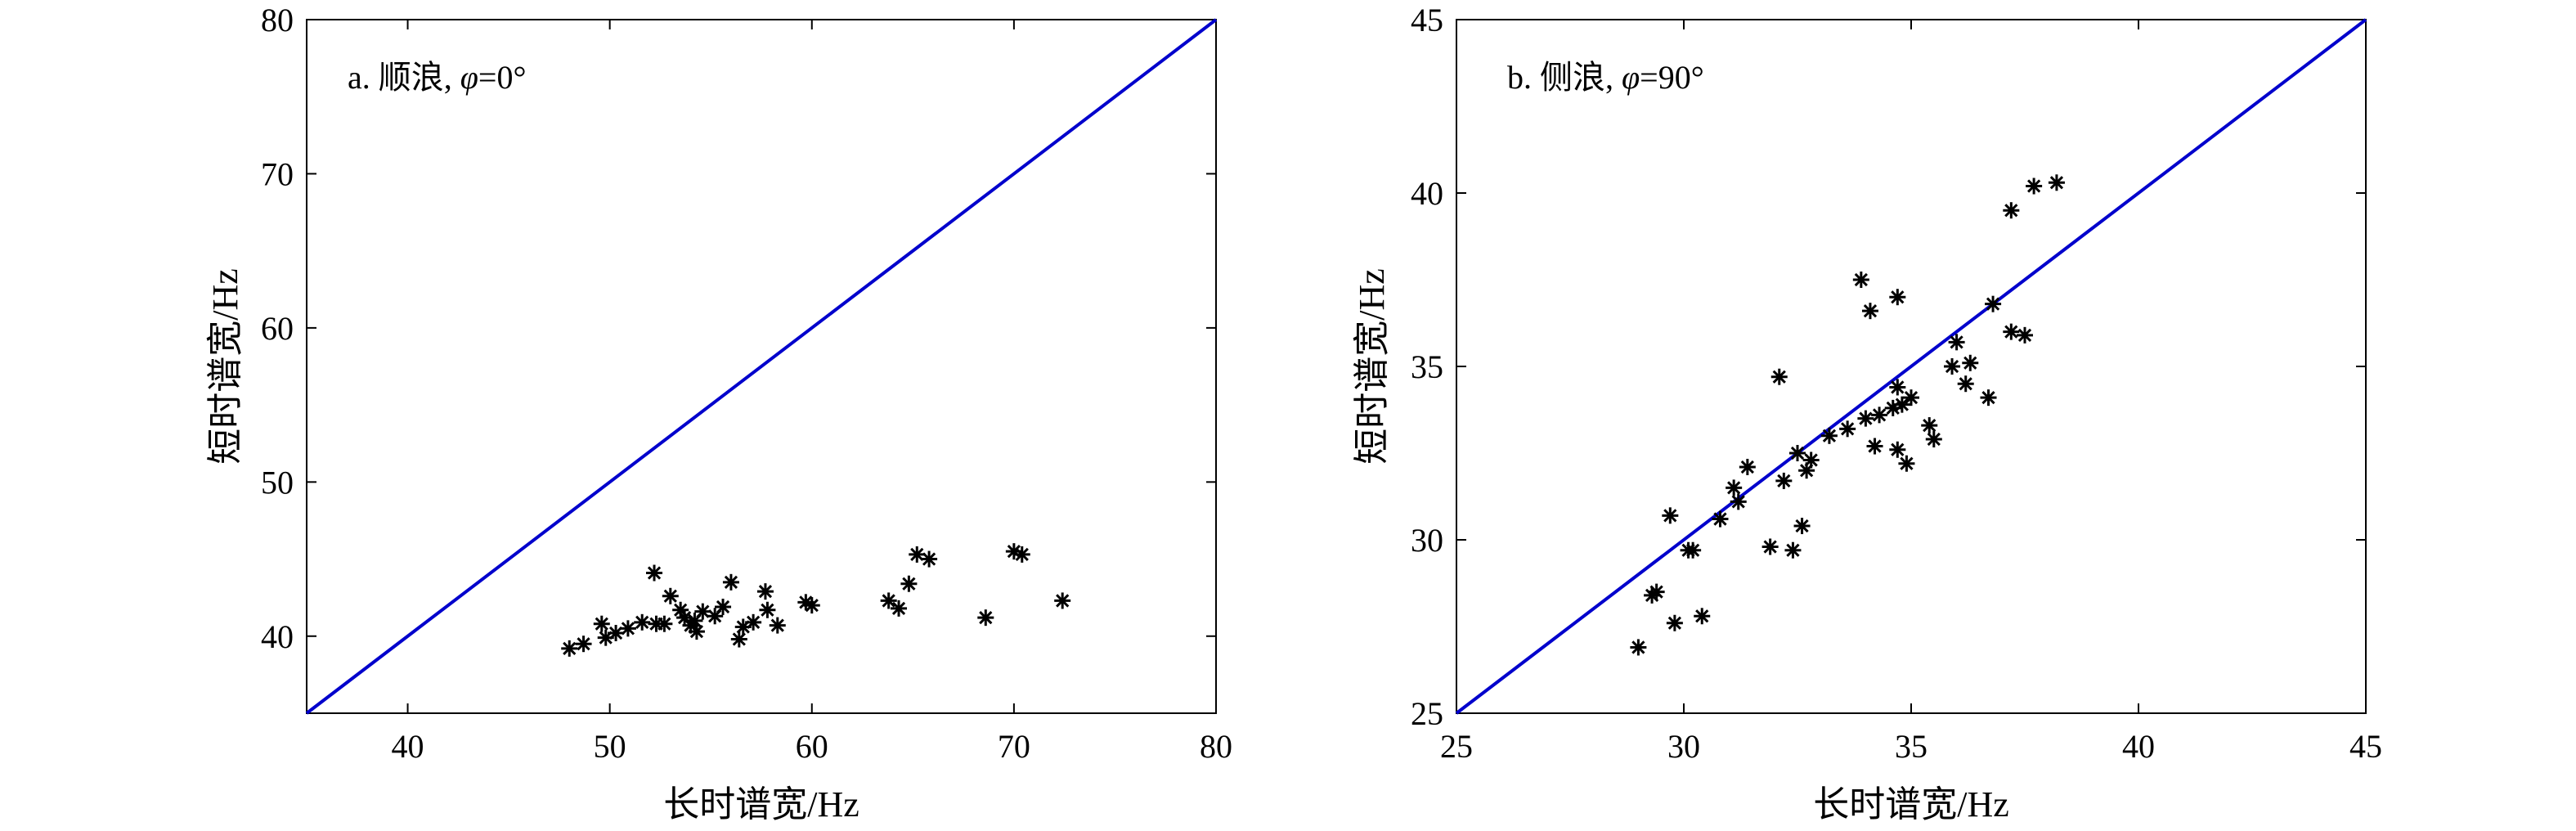 This screenshot has height=831, width=2576. Describe the element at coordinates (1457, 746) in the screenshot. I see `panel-b-xtick-label: 25` at that location.